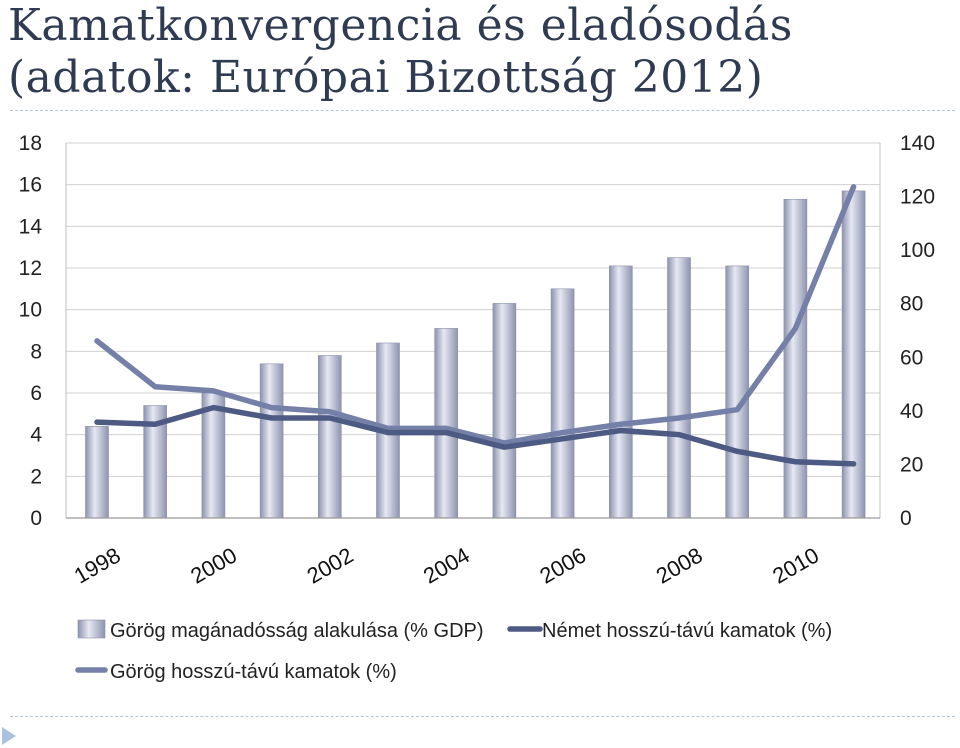  Describe the element at coordinates (253, 672) in the screenshot. I see `legend-label-greek: Görög hosszú-távú kamatok (%)` at that location.